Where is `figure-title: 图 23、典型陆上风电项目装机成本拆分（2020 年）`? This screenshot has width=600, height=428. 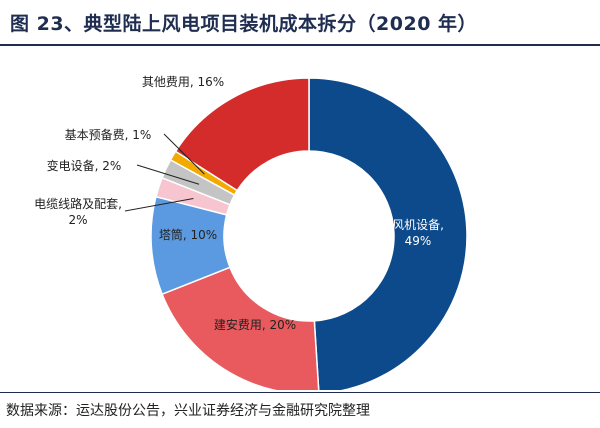
figure-title: 图 23、典型陆上风电项目装机成本拆分（2020 年） is located at coordinates (244, 24).